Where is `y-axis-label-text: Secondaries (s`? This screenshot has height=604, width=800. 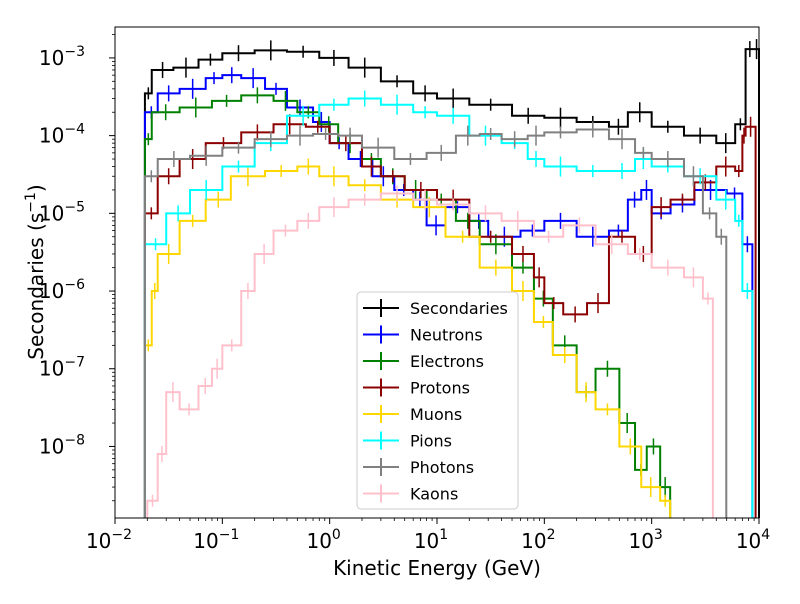 y-axis-label-text: Secondaries (s is located at coordinates (36, 286).